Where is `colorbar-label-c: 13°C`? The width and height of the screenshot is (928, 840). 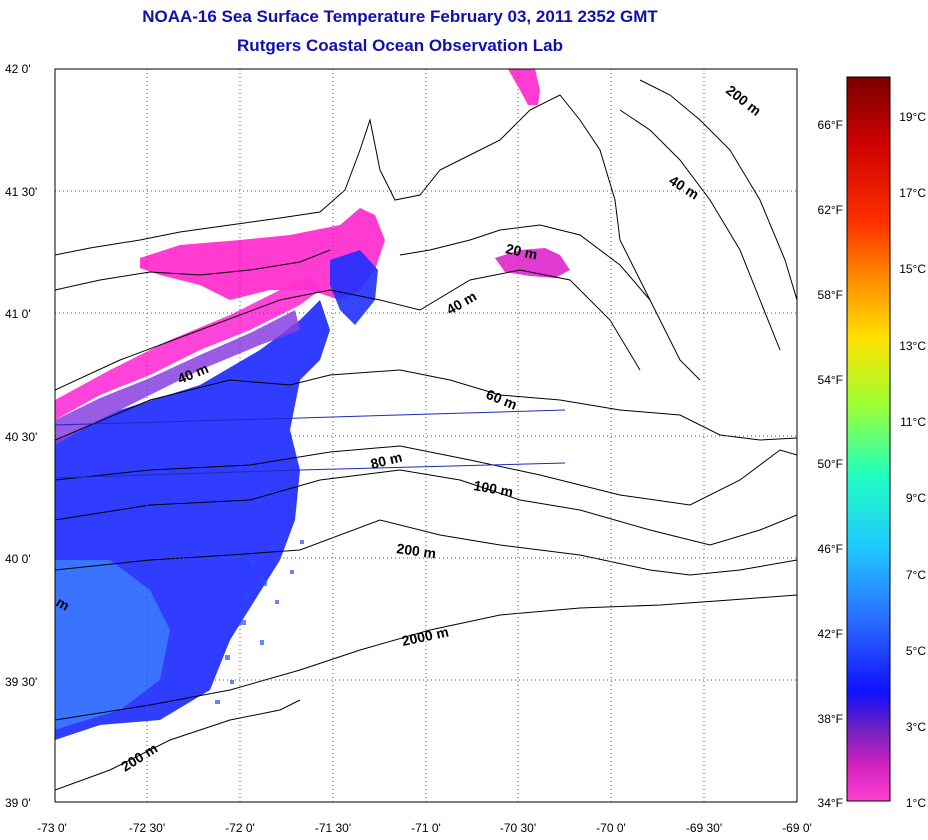
colorbar-label-c: 13°C is located at coordinates (912, 346).